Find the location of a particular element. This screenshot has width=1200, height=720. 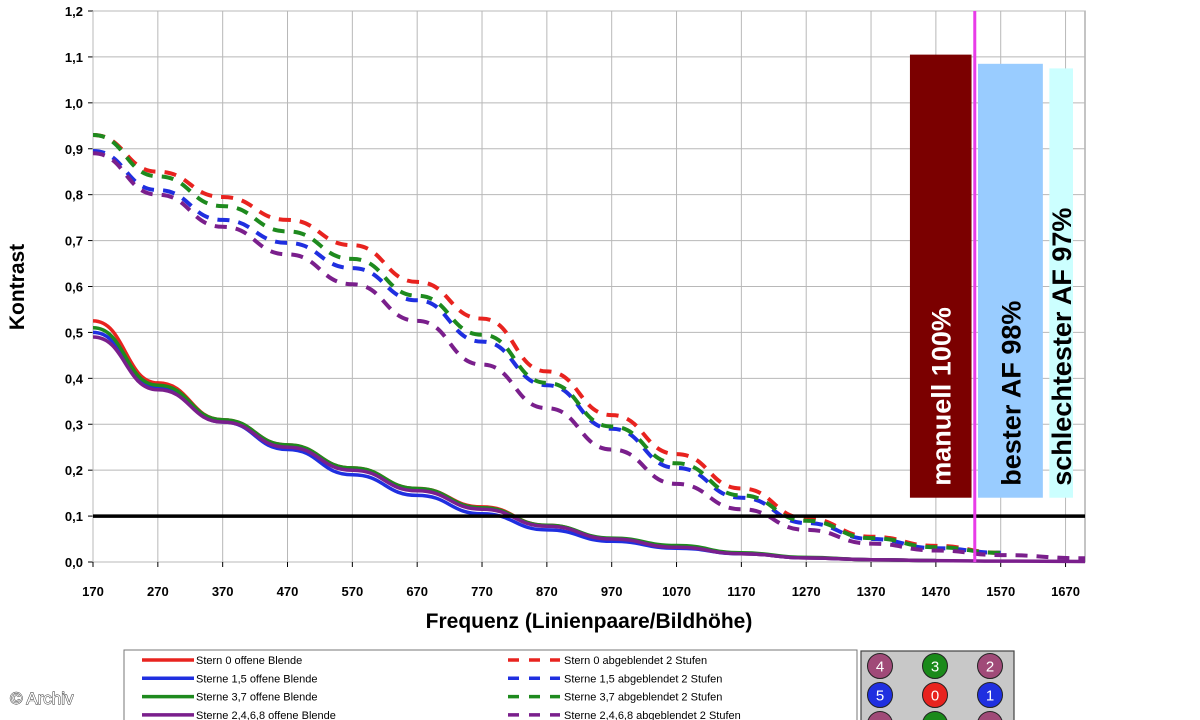

star-key-number: 4 is located at coordinates (880, 667).